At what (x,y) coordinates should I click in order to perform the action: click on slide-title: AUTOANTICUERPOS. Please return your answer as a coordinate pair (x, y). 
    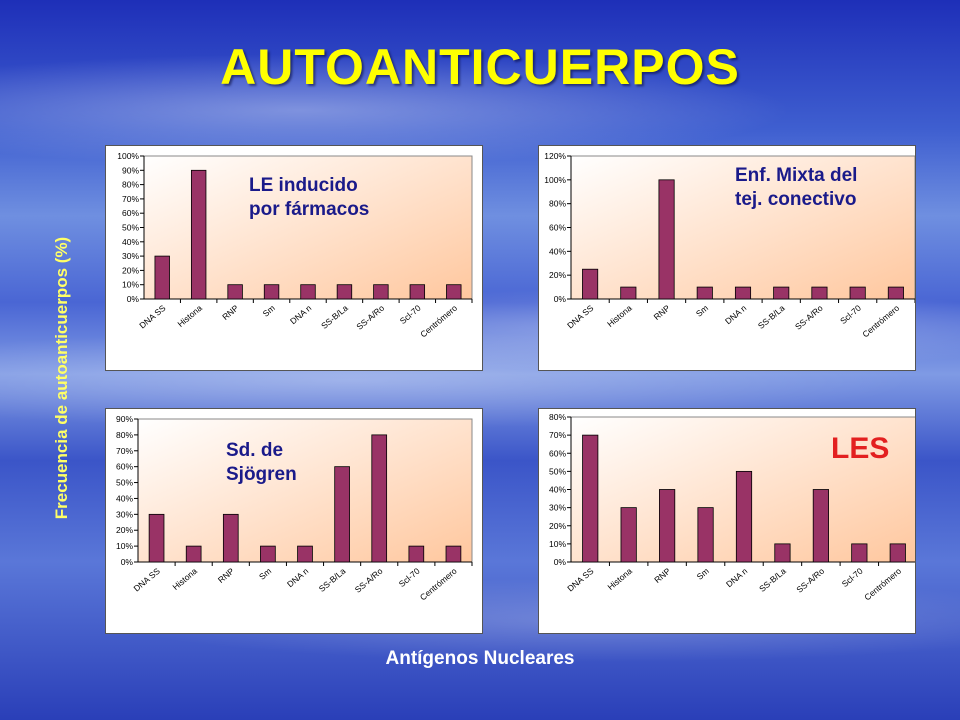
    Looking at the image, I should click on (480, 67).